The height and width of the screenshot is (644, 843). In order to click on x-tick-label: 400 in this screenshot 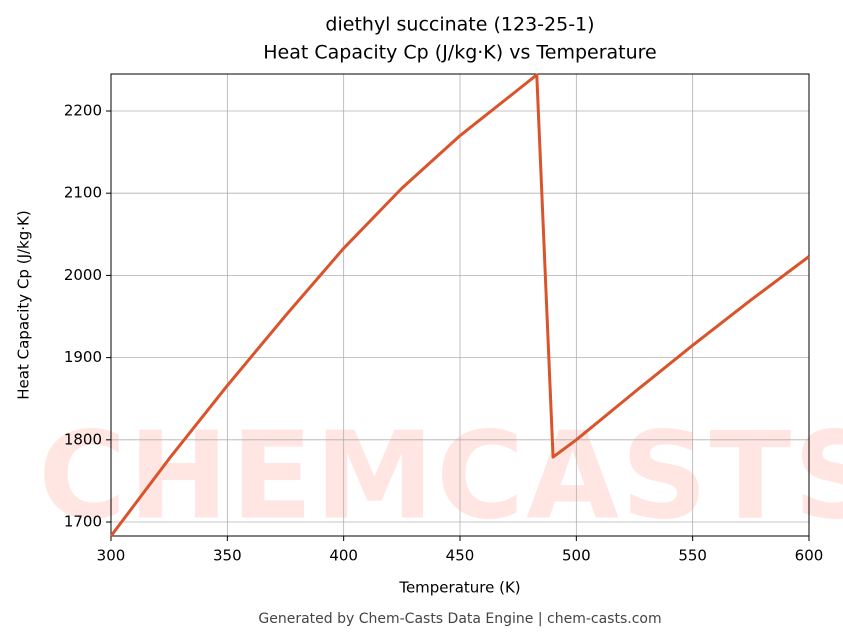, I will do `click(343, 556)`.